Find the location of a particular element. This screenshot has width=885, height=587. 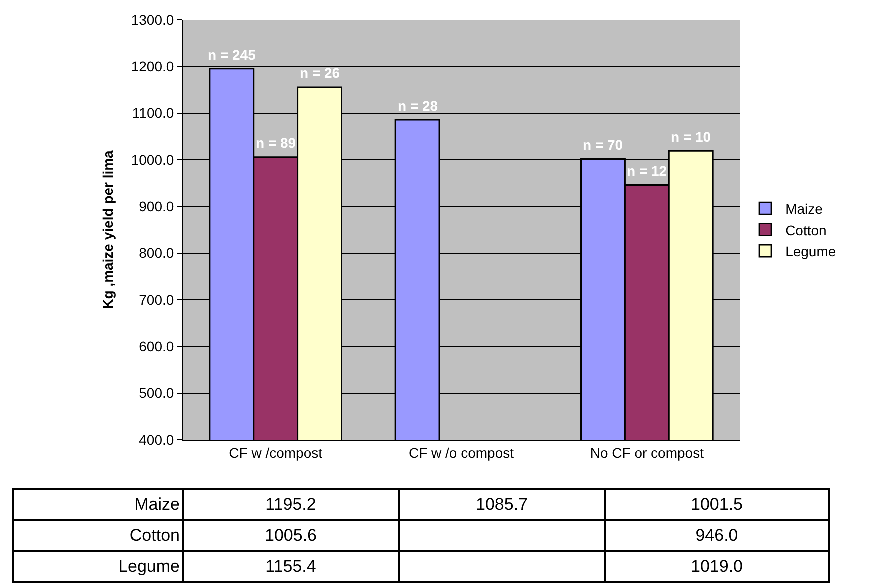

annotation: n = 245 is located at coordinates (232, 55).